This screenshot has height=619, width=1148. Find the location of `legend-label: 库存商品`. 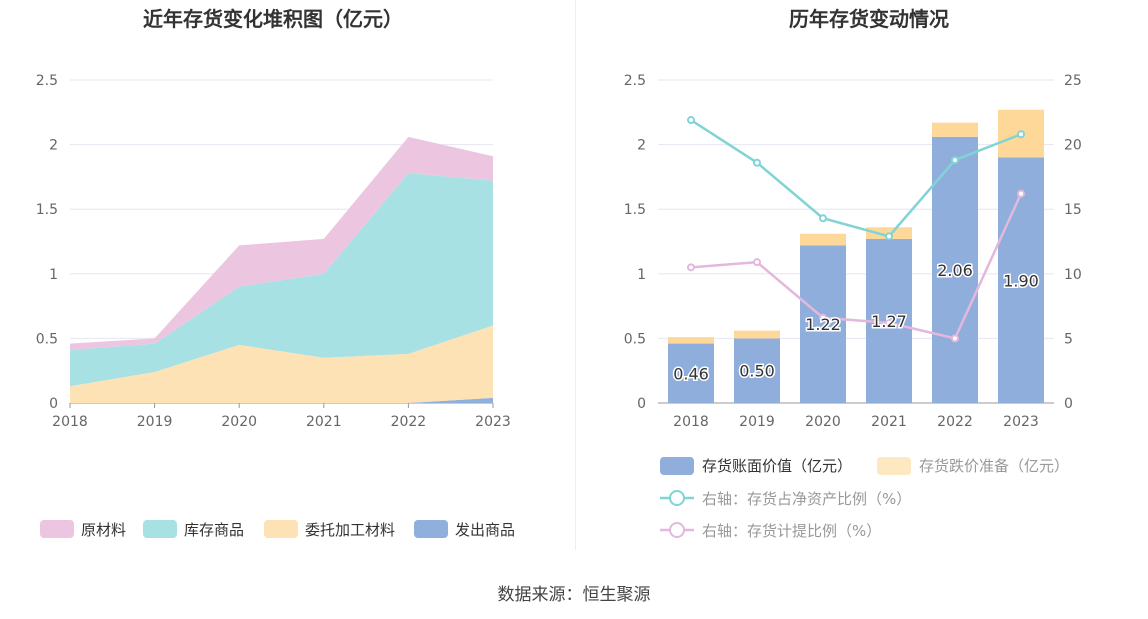

legend-label: 库存商品 is located at coordinates (214, 530).